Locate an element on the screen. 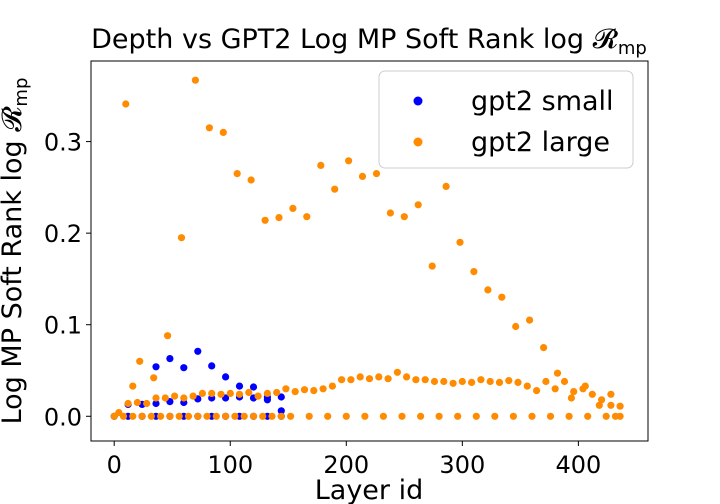 The height and width of the screenshot is (504, 720). x-axis-ticks: 0 100 200 300 400 is located at coordinates (354, 460).